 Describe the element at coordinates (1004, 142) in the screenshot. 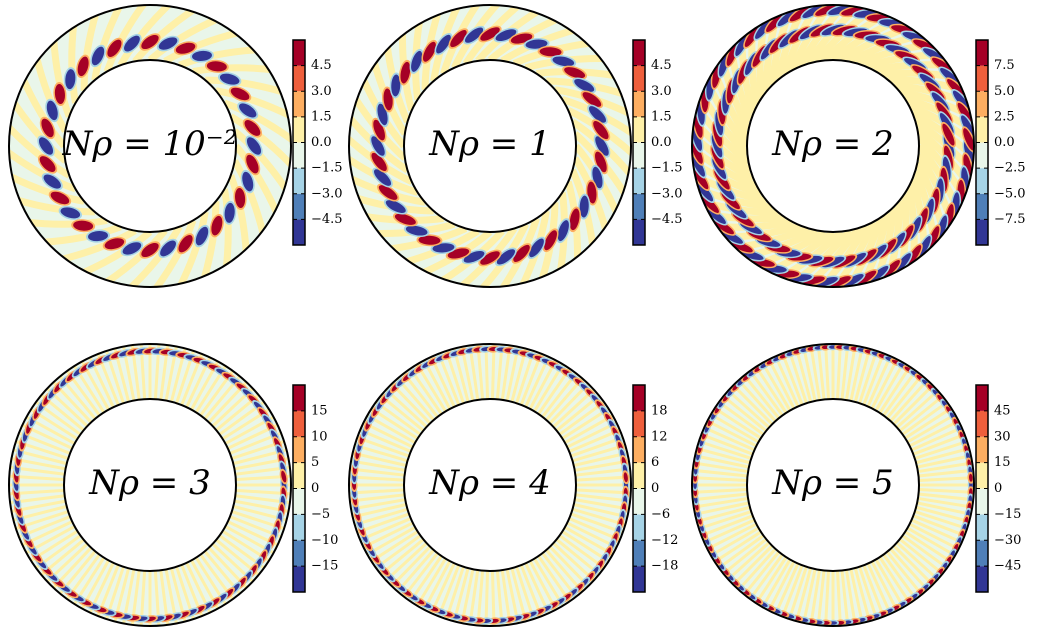

I see `colorbar-tick-label: 0.0` at that location.